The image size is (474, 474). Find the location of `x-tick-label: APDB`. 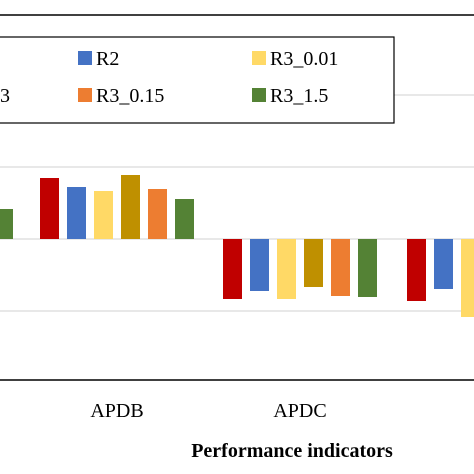

x-tick-label: APDB is located at coordinates (116, 411).